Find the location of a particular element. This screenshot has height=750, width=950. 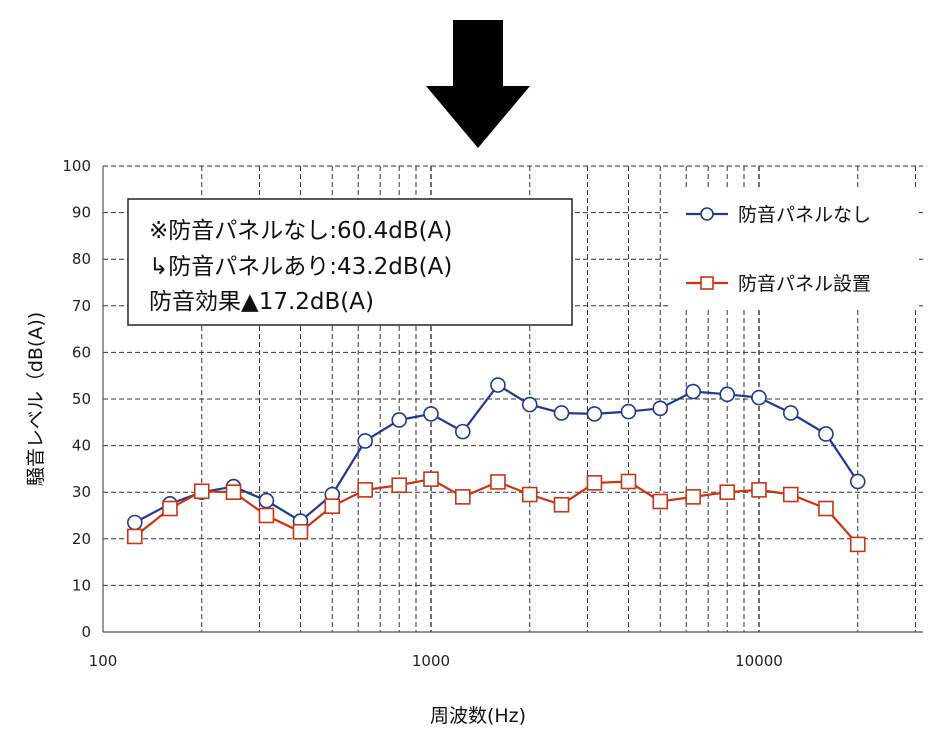

down-arrow-icon is located at coordinates (478, 84).